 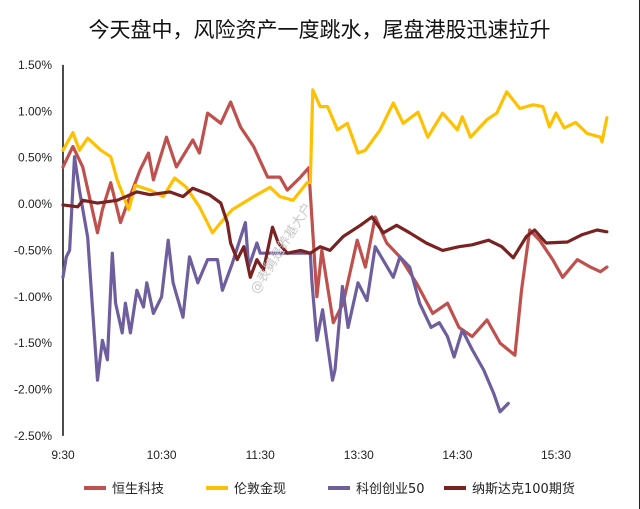 What do you see at coordinates (33, 390) in the screenshot?
I see `y-tick-label: -2.00%` at bounding box center [33, 390].